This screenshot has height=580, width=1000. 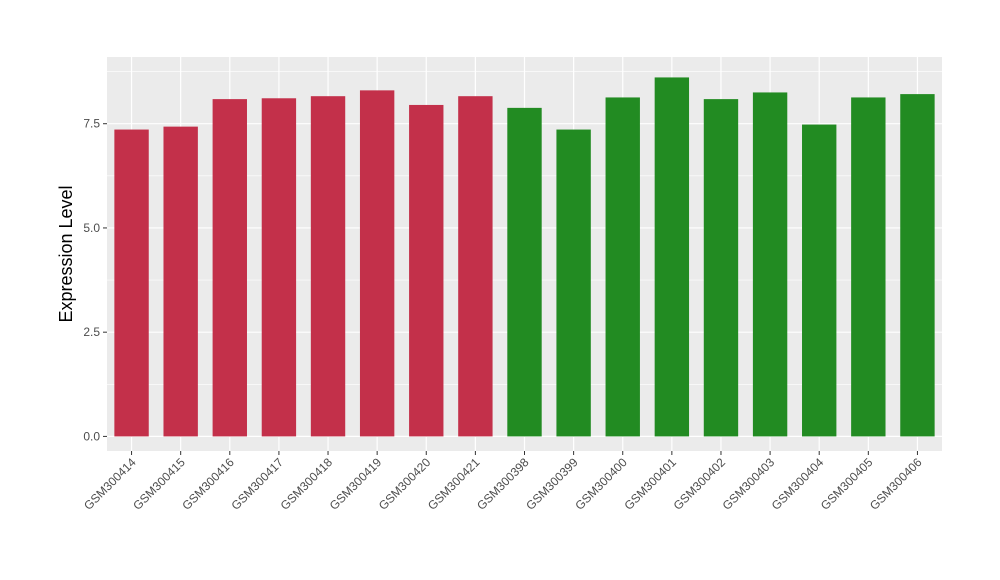 What do you see at coordinates (377, 263) in the screenshot?
I see `bar-GSM300419` at bounding box center [377, 263].